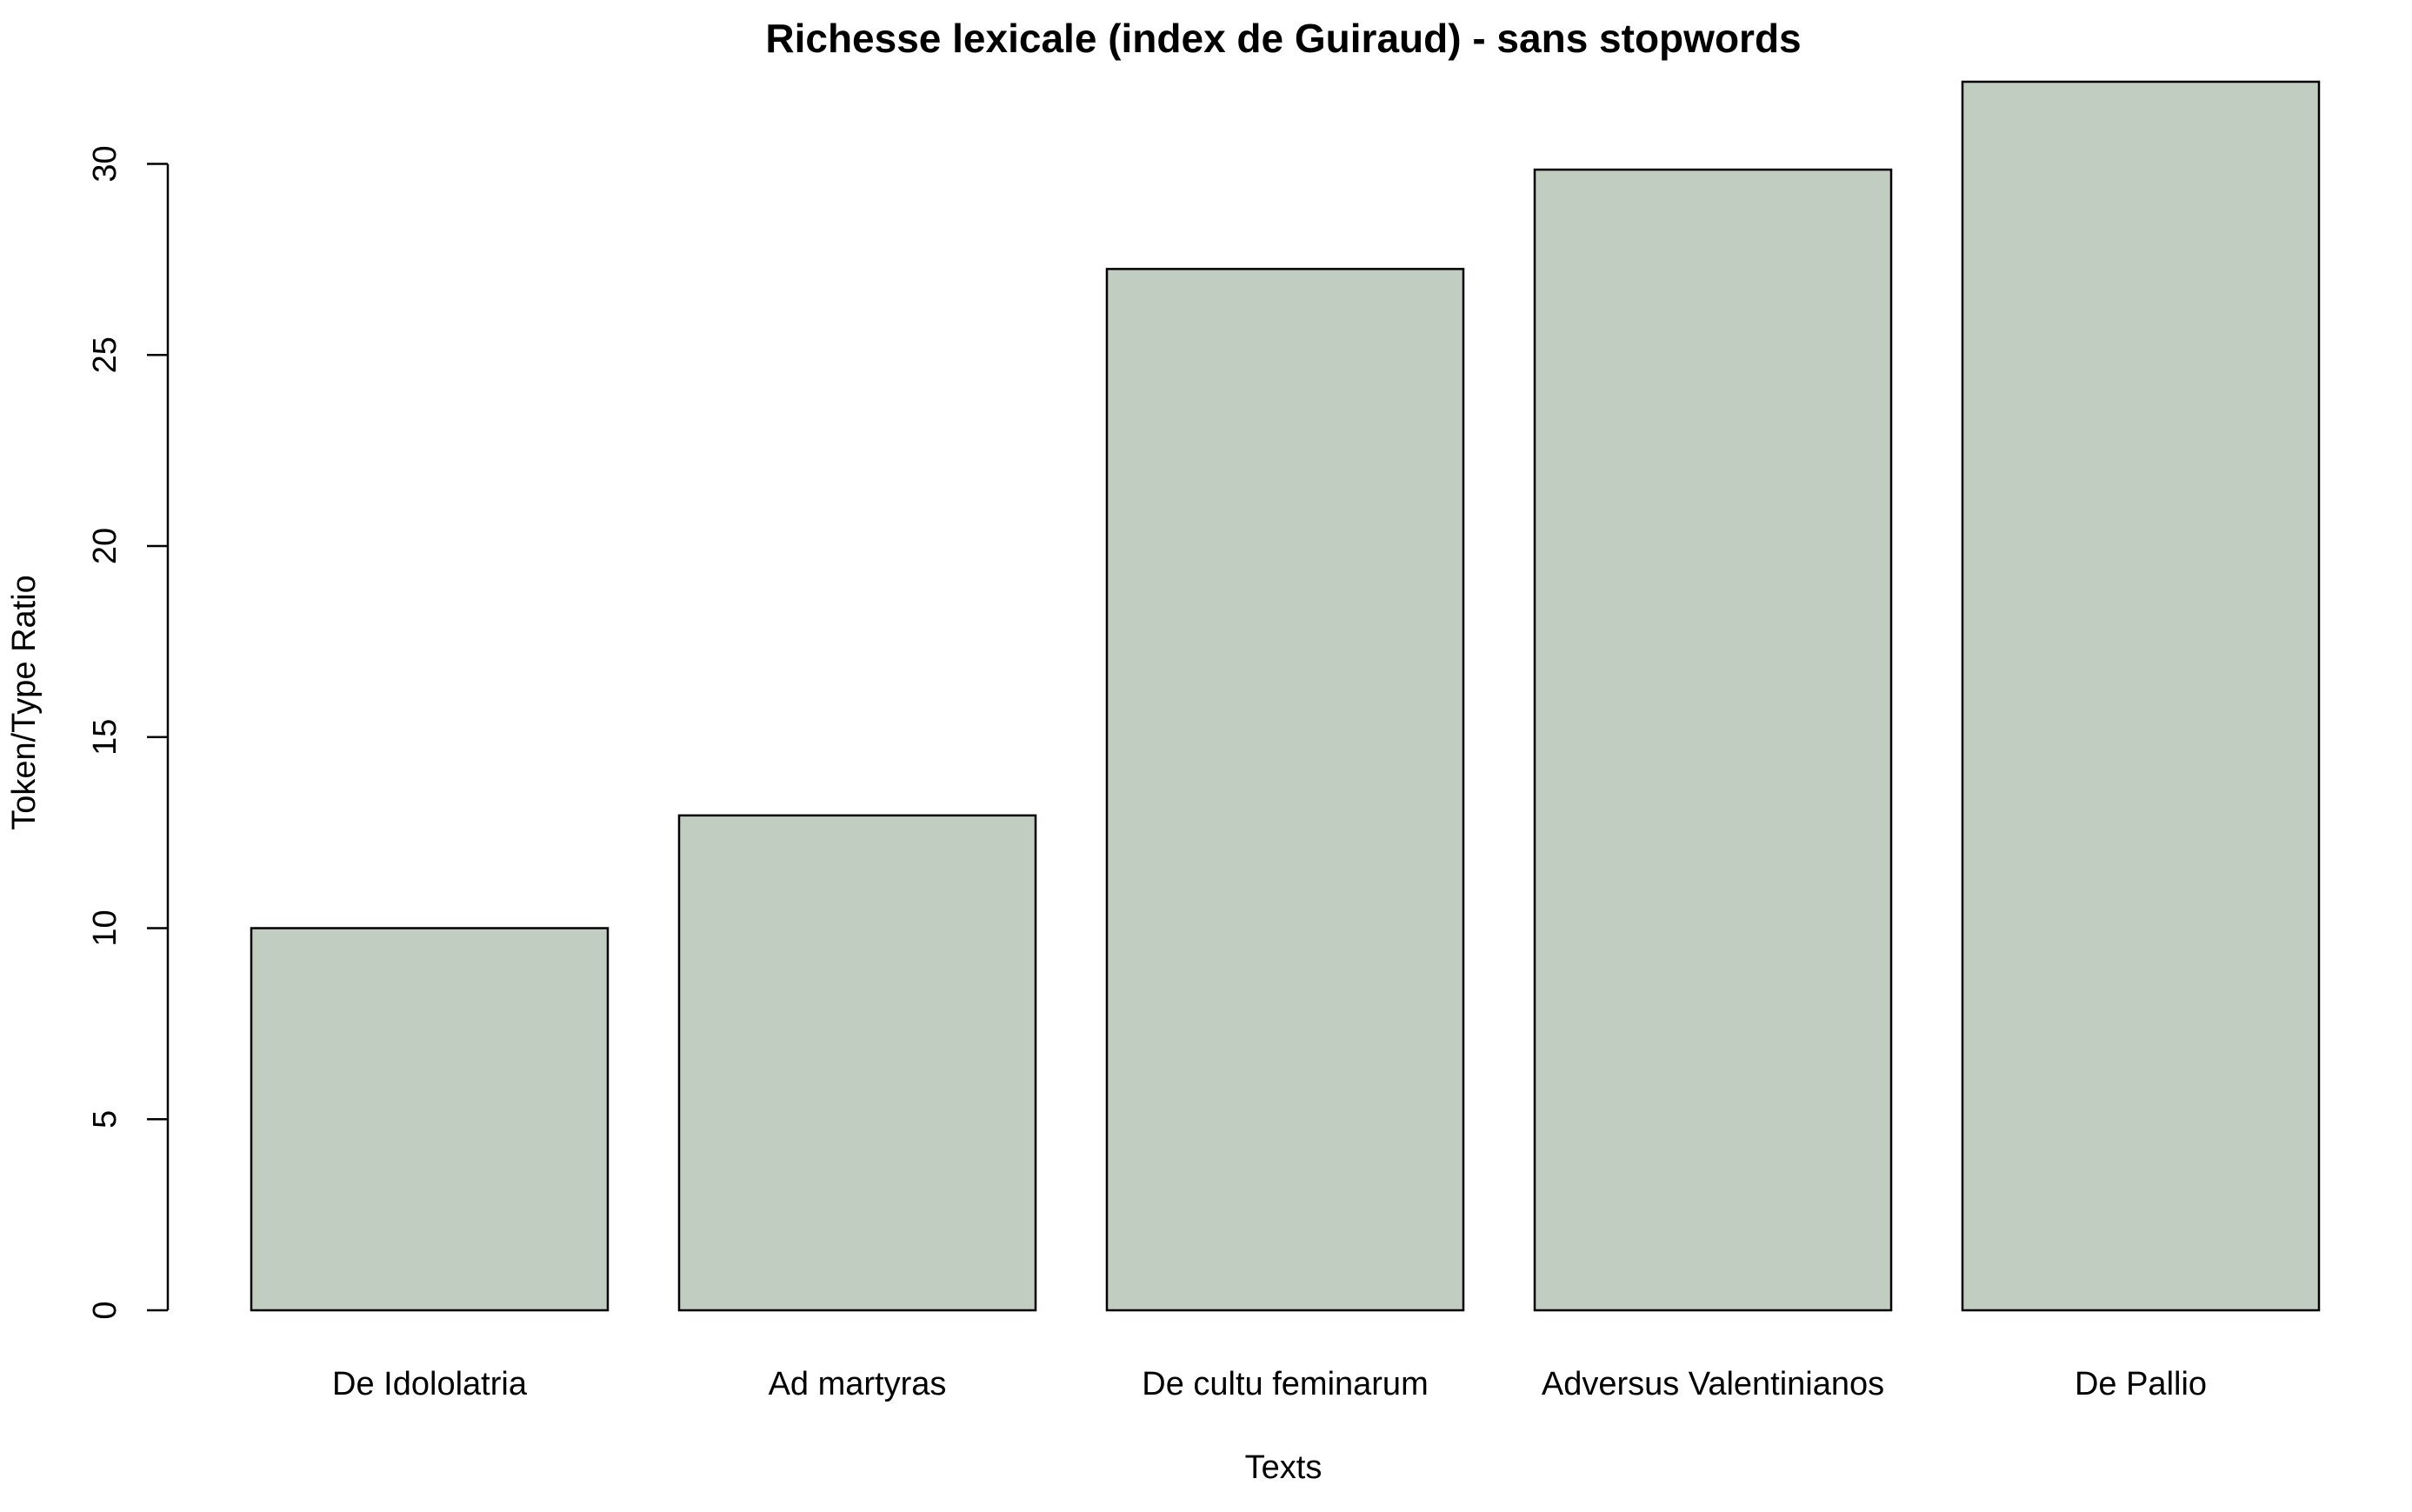 The height and width of the screenshot is (1512, 2412). What do you see at coordinates (128, 732) in the screenshot?
I see `y-axis: 0 5 10 15 20 25 30` at bounding box center [128, 732].